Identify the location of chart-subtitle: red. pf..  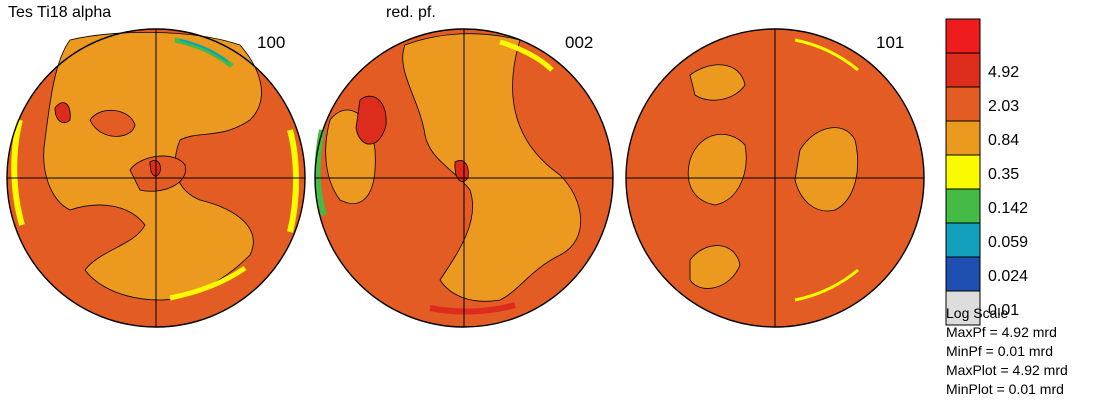
(411, 12).